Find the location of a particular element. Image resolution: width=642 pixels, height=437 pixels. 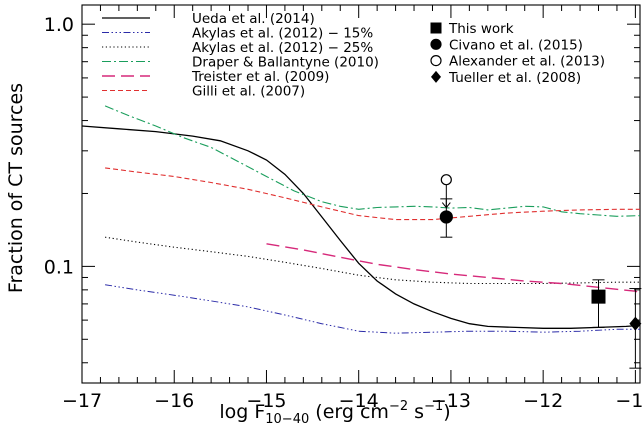

x-axis-title-exp2: −1 is located at coordinates (433, 406).